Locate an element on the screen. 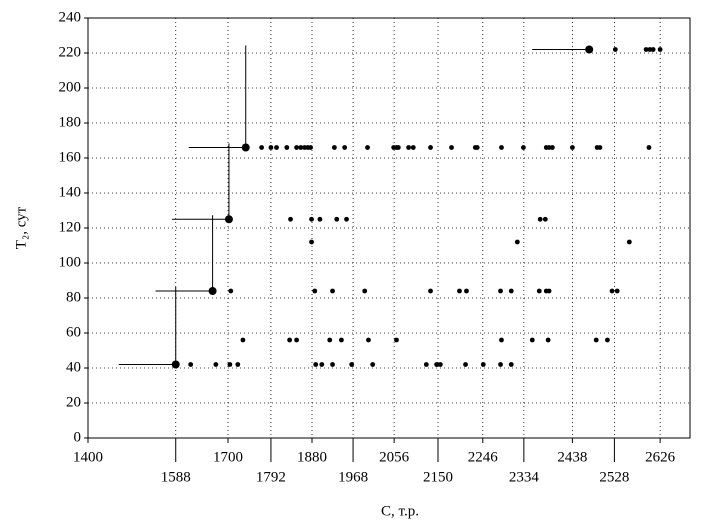 The image size is (705, 529). x-tick-label: 2626 is located at coordinates (660, 457).